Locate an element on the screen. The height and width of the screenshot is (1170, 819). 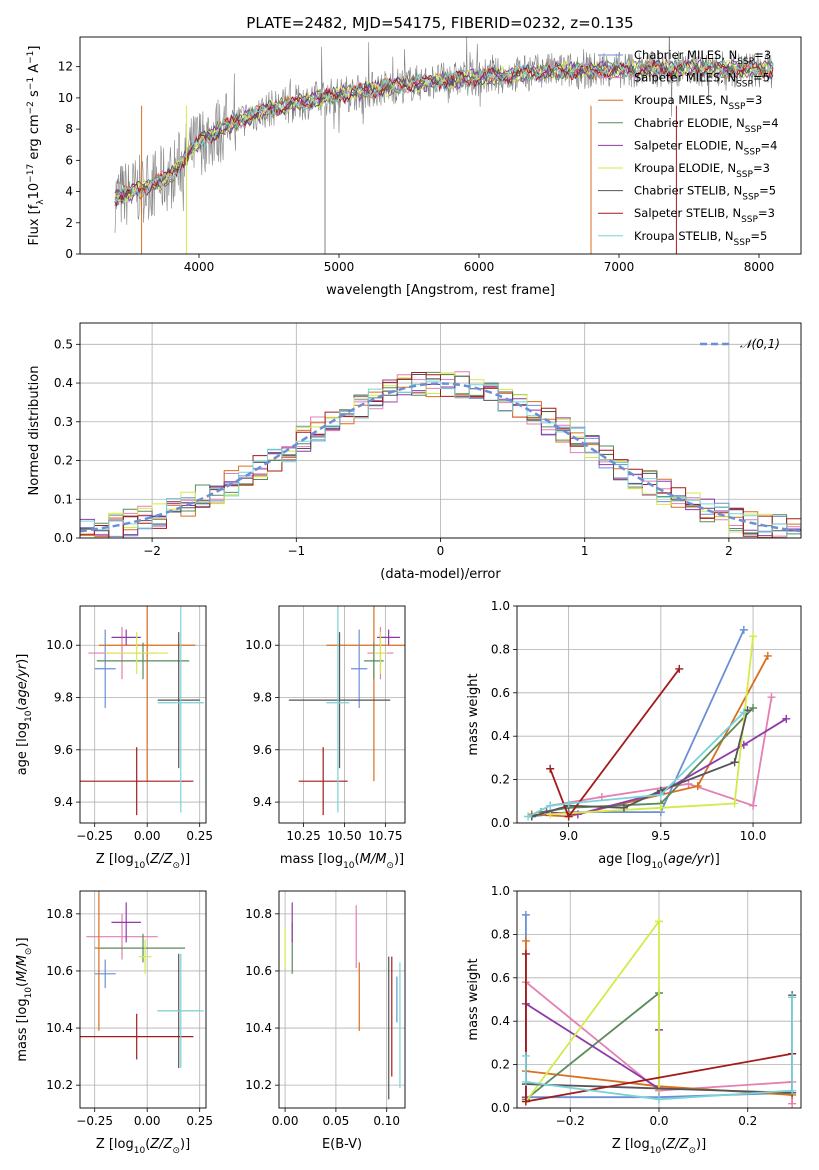
y-tick-label: 0.6 is located at coordinates (500, 978).